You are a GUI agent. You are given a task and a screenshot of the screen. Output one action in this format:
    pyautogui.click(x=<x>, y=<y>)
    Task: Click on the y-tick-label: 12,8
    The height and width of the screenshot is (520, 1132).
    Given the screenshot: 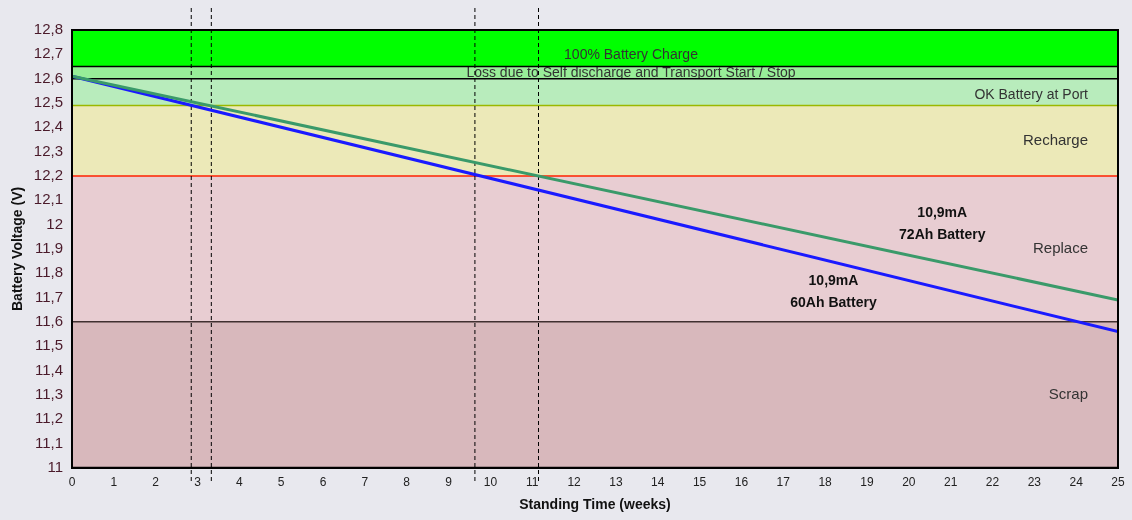 What is the action you would take?
    pyautogui.click(x=48, y=29)
    